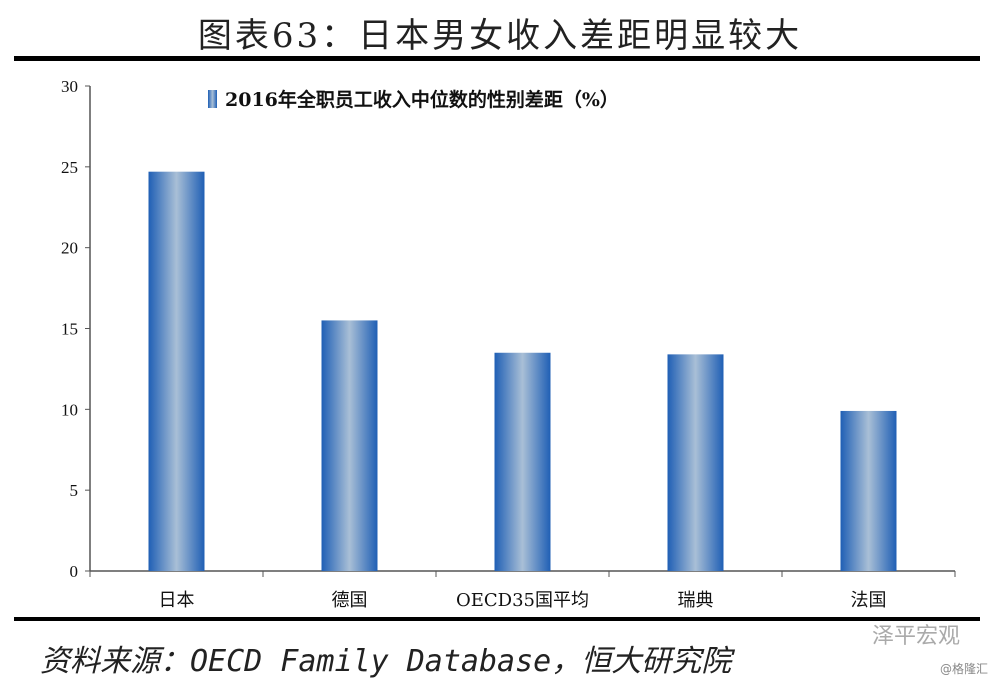 This screenshot has height=682, width=1000. What do you see at coordinates (522, 600) in the screenshot?
I see `x-tick-label: OECD35国平均` at bounding box center [522, 600].